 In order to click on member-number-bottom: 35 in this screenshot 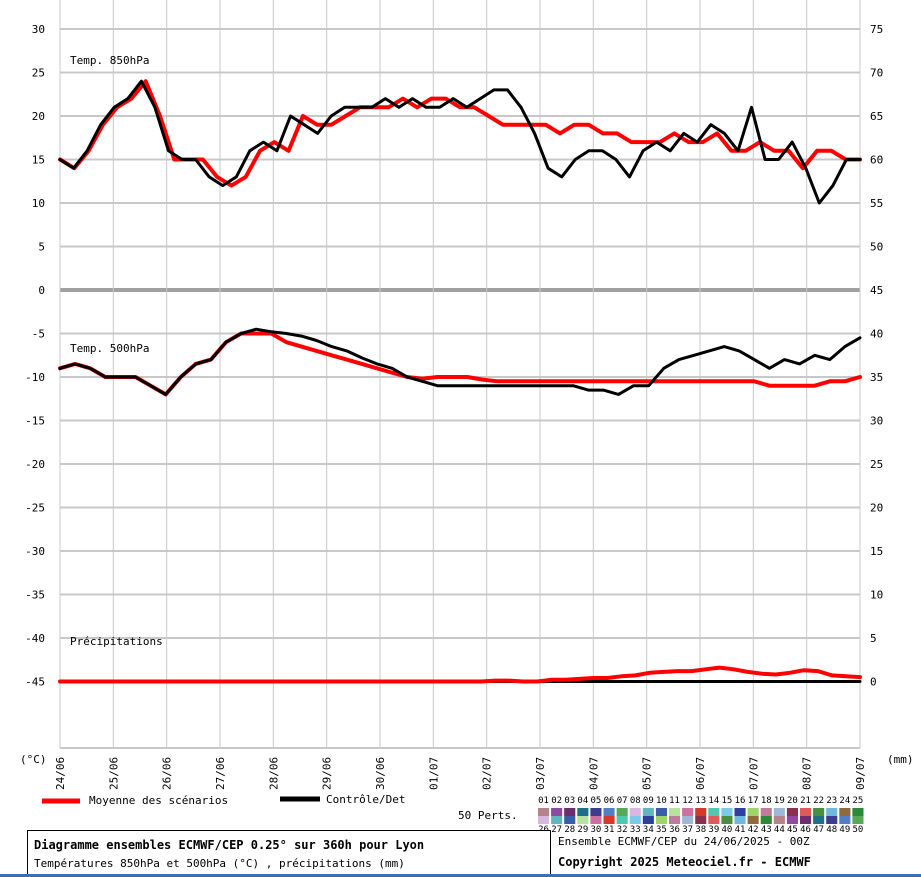, I will do `click(661, 830)`.